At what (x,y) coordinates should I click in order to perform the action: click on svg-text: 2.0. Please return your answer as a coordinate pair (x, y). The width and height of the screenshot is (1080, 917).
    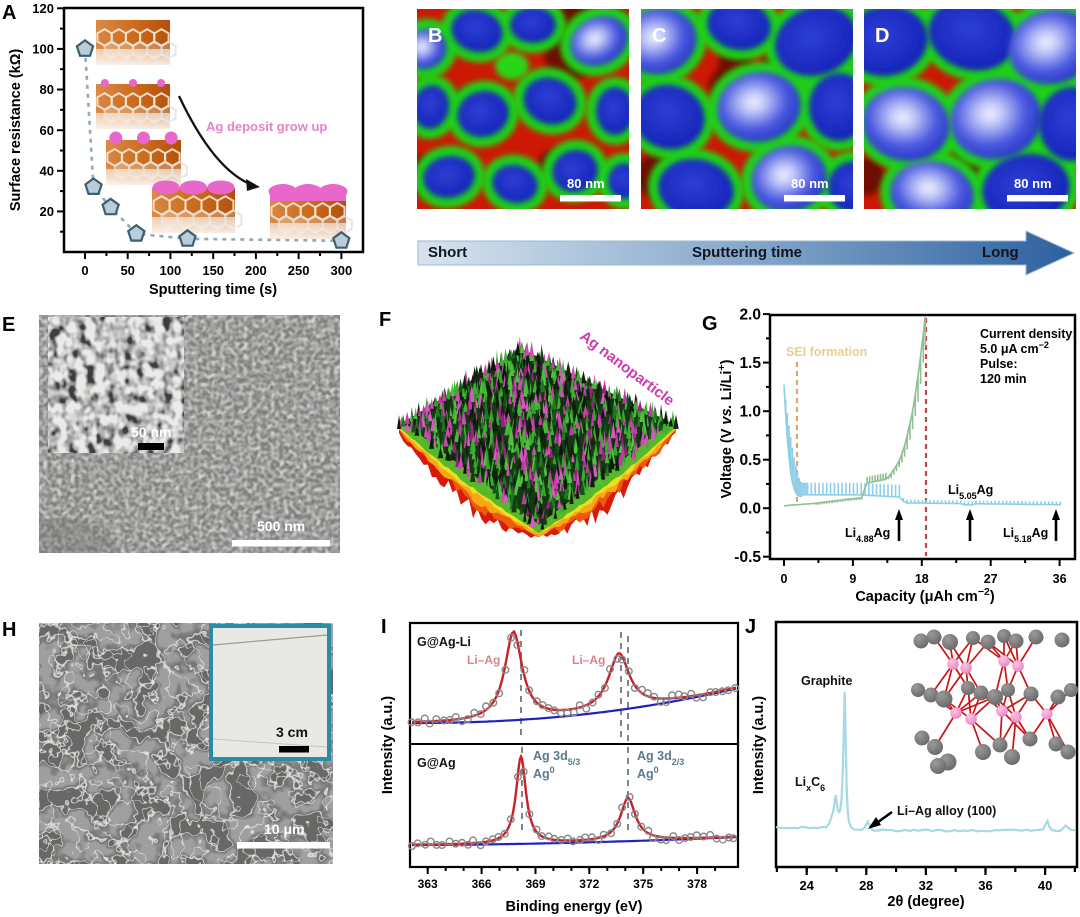
    Looking at the image, I should click on (750, 315).